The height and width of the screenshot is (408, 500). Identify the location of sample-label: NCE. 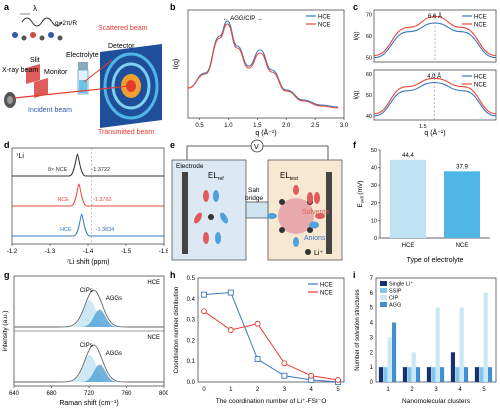
(153, 338).